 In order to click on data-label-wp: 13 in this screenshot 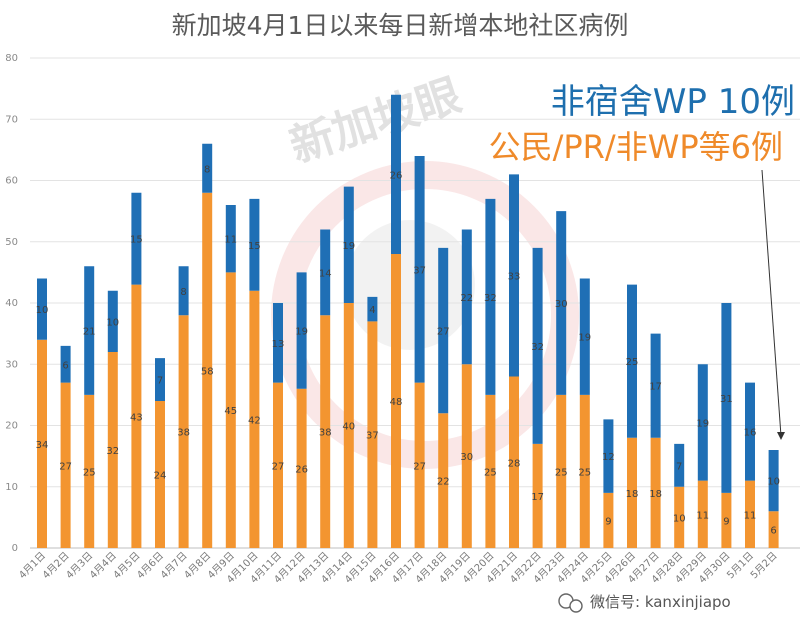, I will do `click(278, 344)`.